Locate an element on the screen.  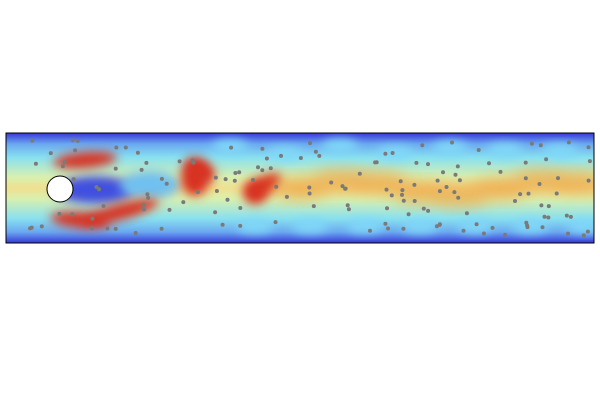
wake-region is located at coordinates (150, 185).